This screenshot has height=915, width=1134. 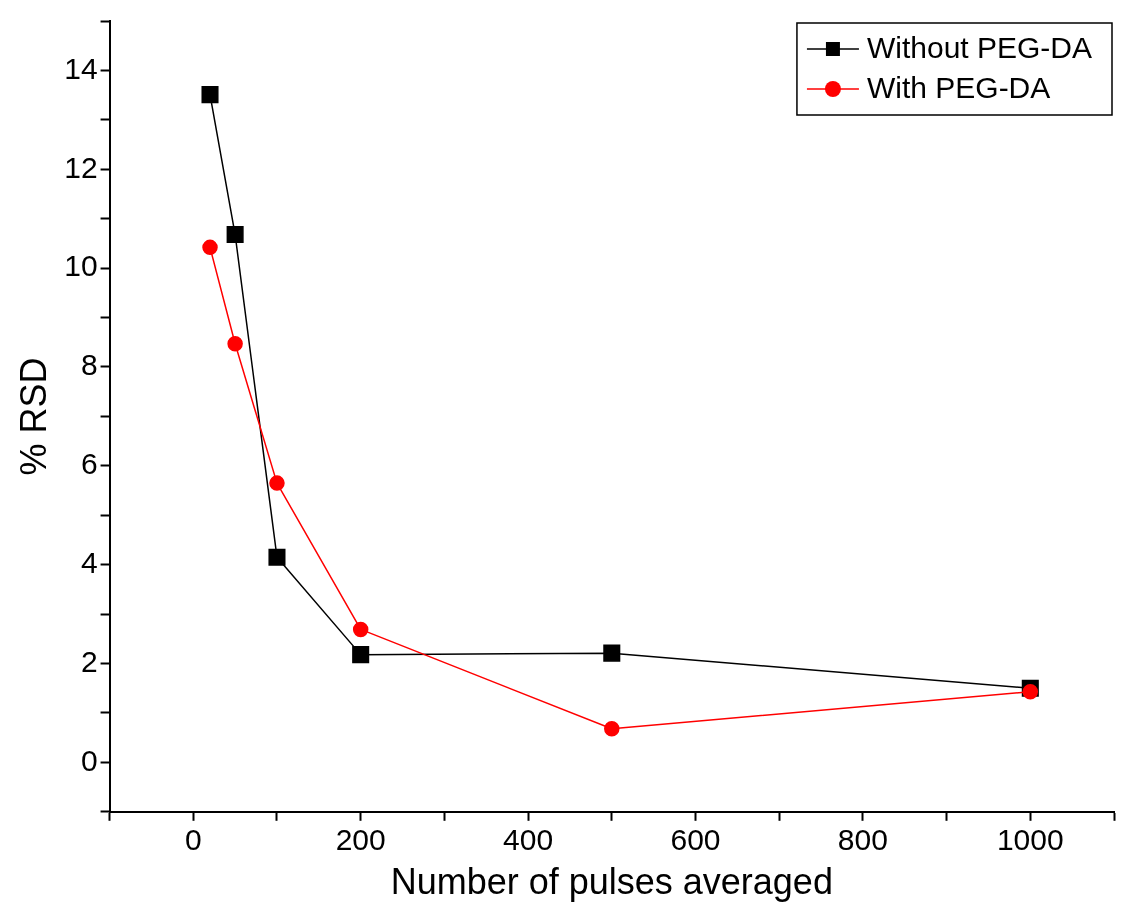 What do you see at coordinates (958, 88) in the screenshot?
I see `legend-label: With PEG-DA` at bounding box center [958, 88].